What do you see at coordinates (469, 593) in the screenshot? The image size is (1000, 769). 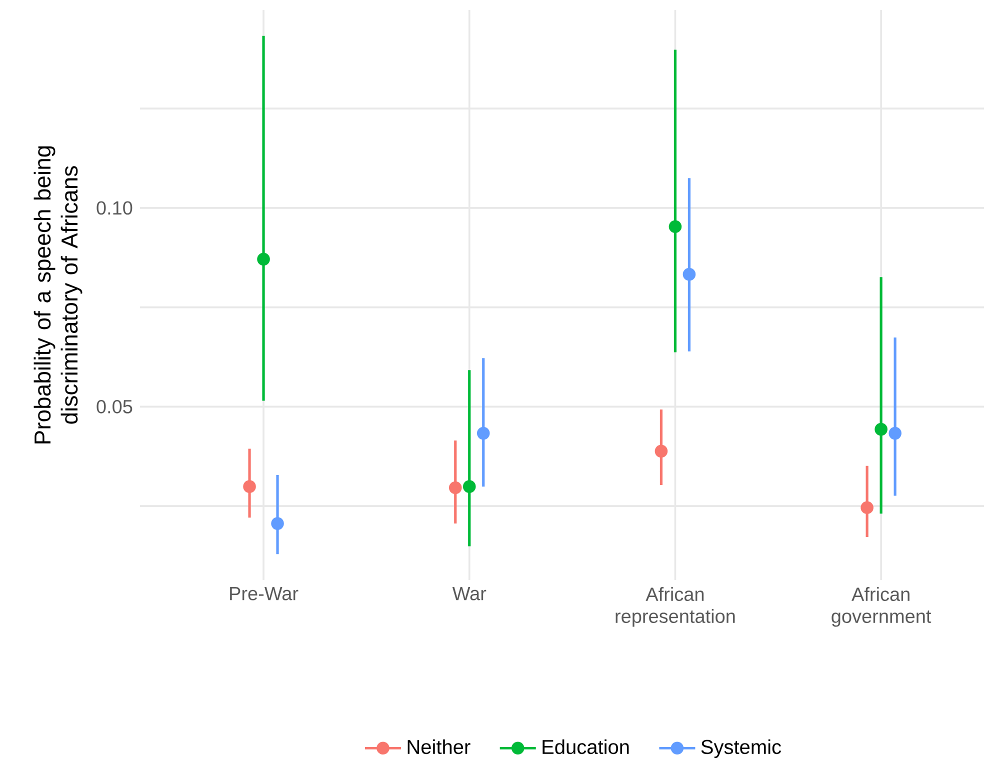 I see `x-tick-label: War` at bounding box center [469, 593].